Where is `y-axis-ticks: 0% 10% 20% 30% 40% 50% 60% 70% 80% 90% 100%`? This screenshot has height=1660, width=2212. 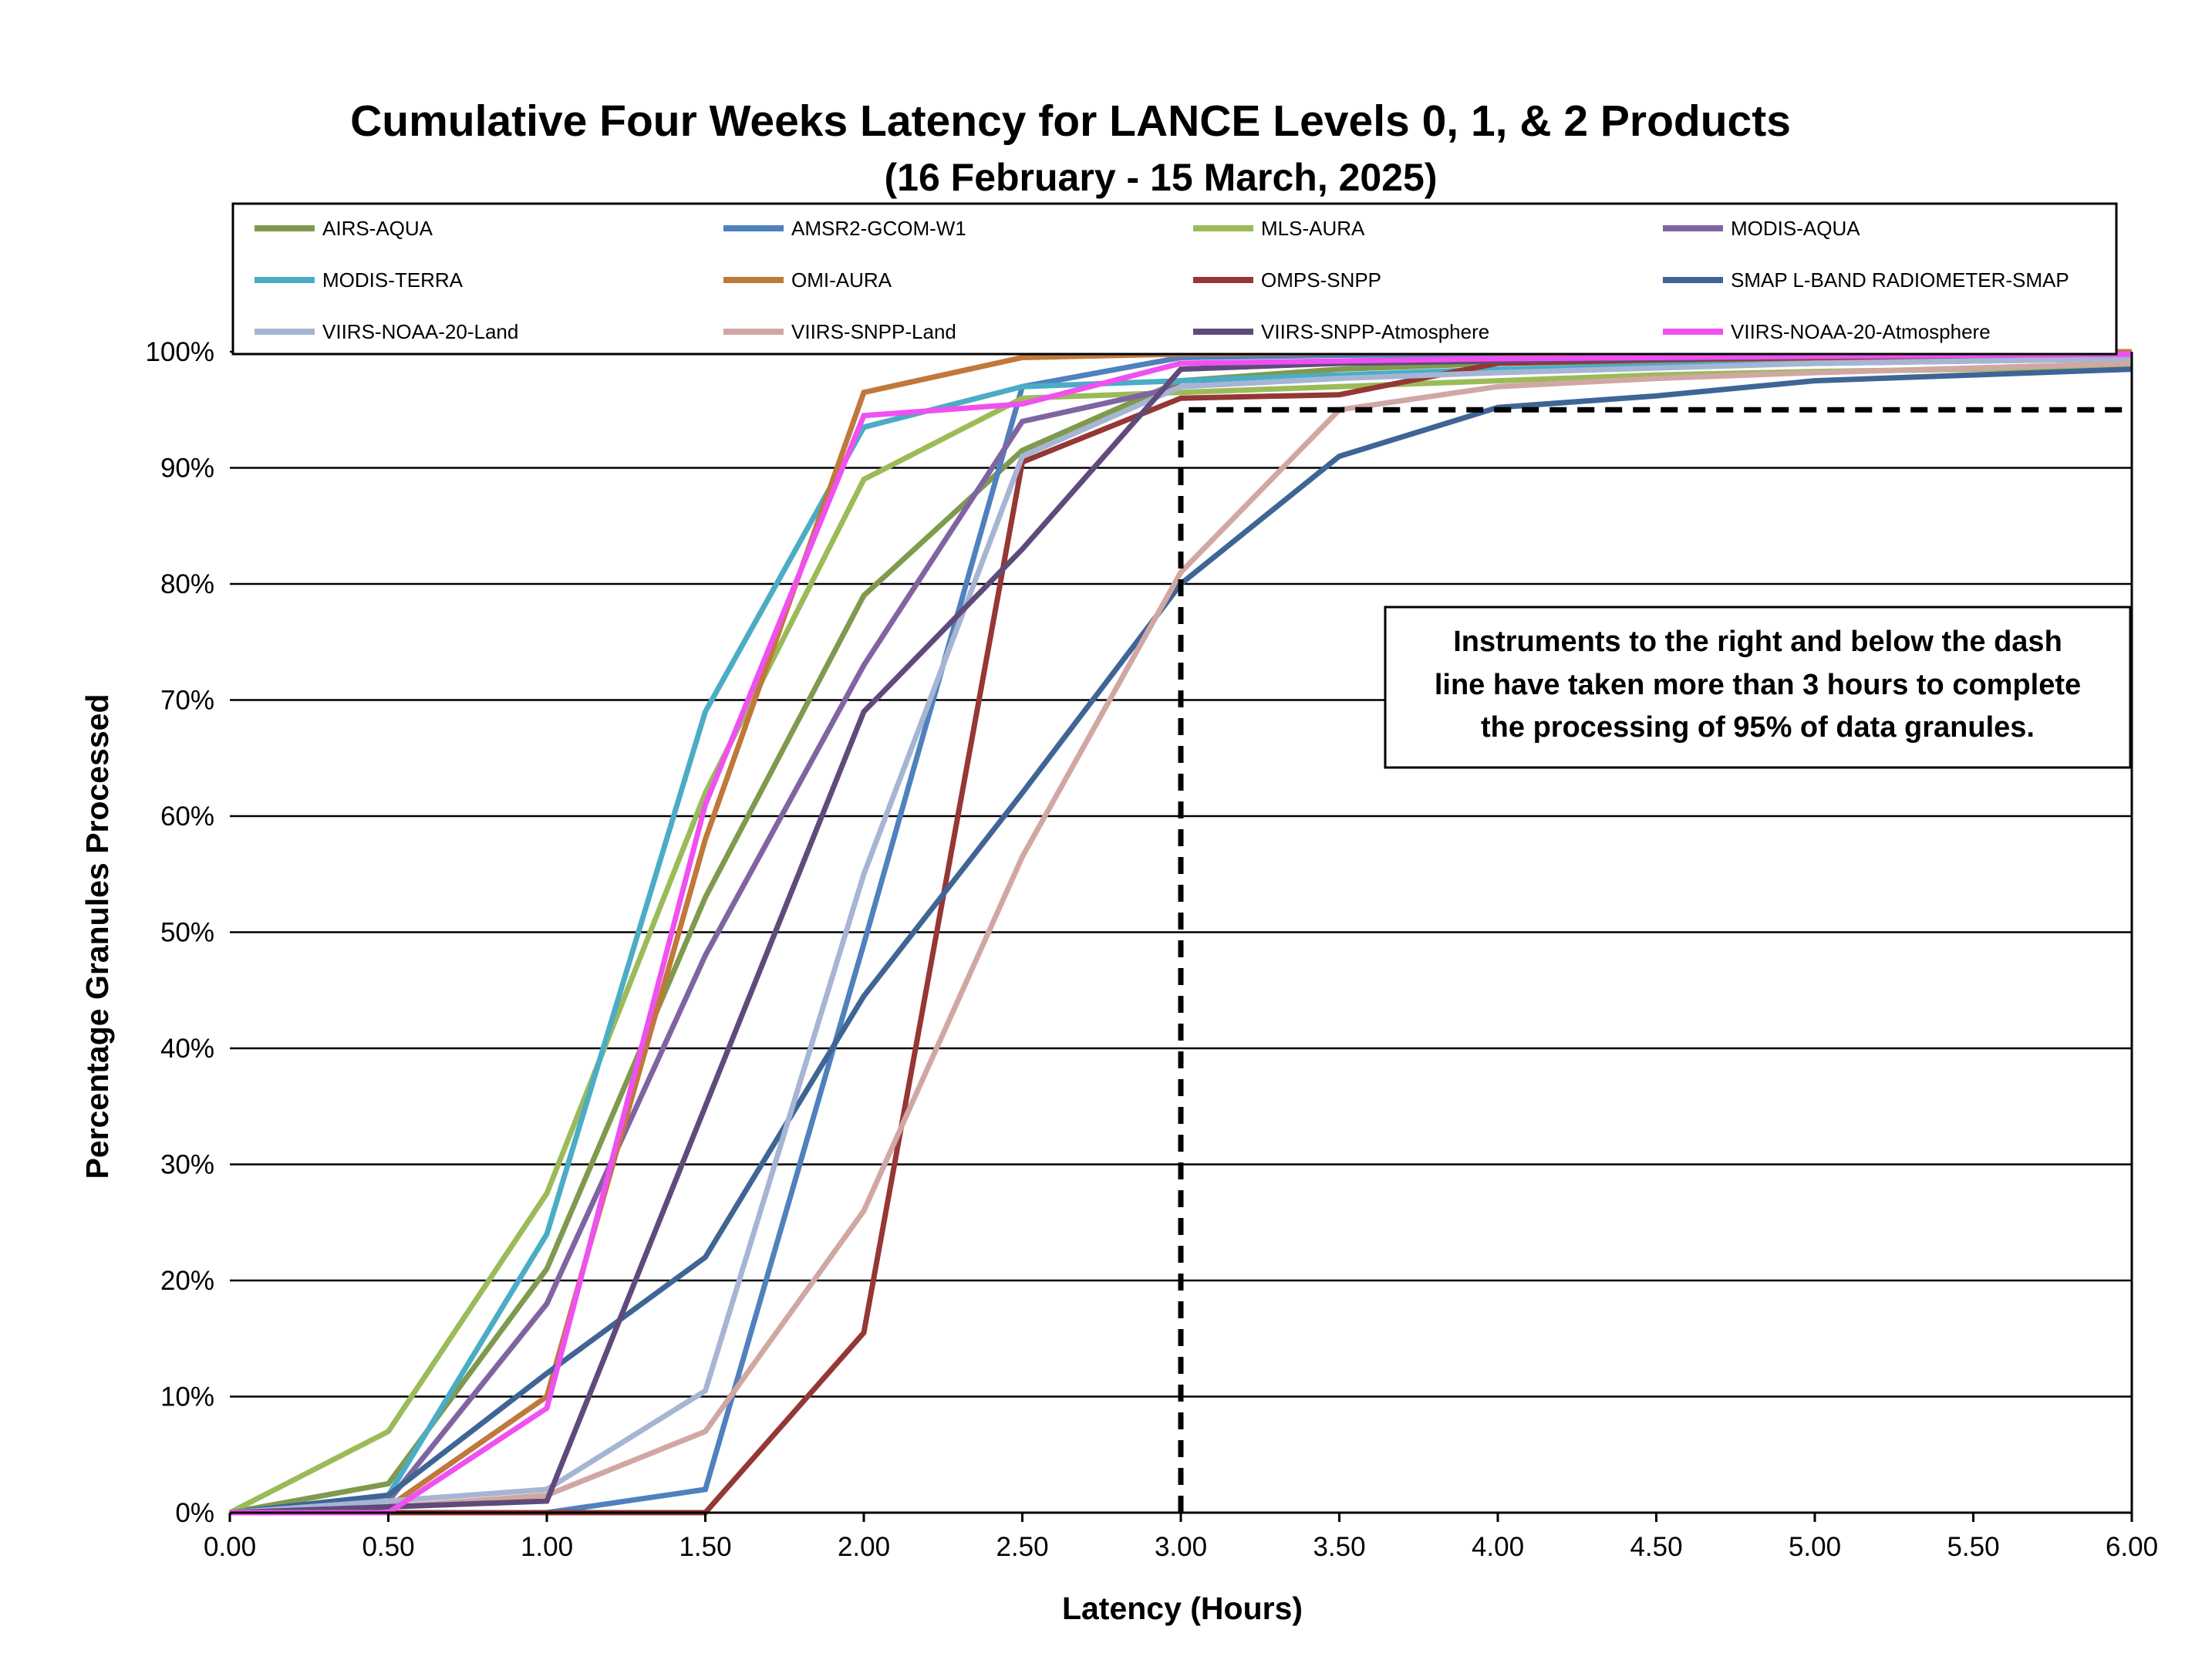
y-axis-ticks: 0% 10% 20% 30% 40% 50% 60% 70% 80% 90% 100% is located at coordinates (179, 932).